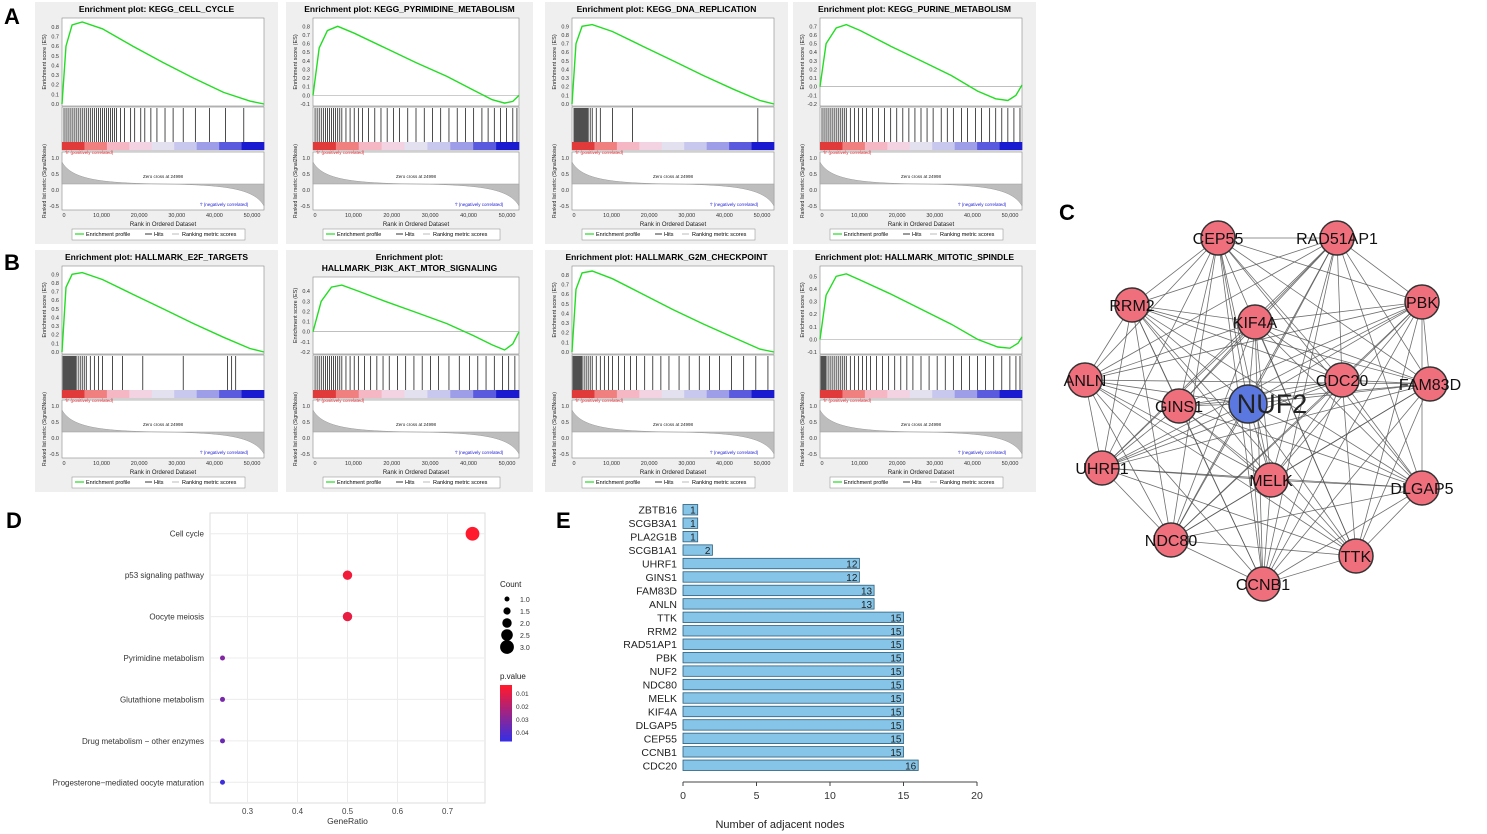  Describe the element at coordinates (507, 623) in the screenshot. I see `count-legend-dot` at that location.